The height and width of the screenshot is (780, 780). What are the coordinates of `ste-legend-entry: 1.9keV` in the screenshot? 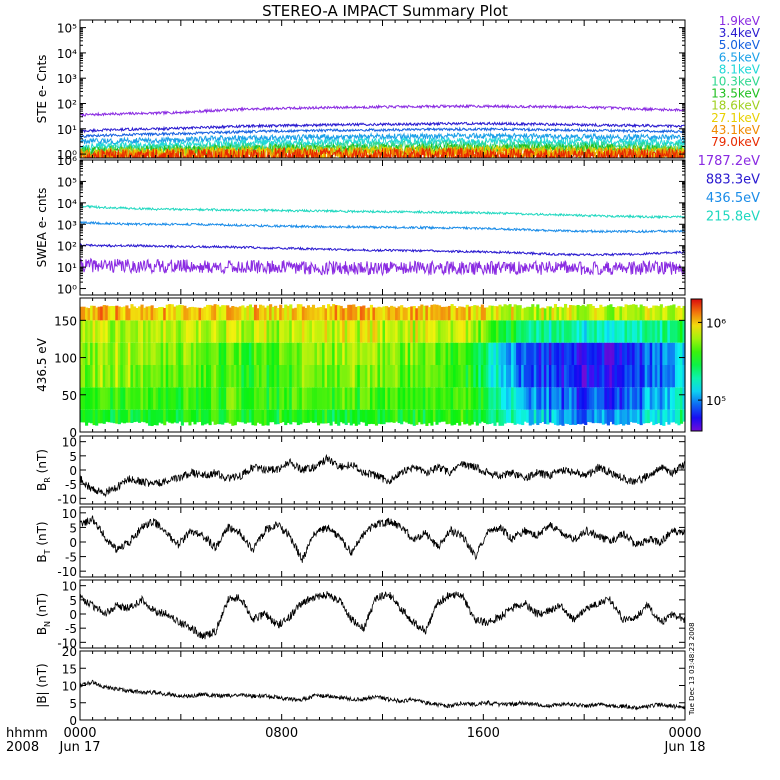 It's located at (740, 21).